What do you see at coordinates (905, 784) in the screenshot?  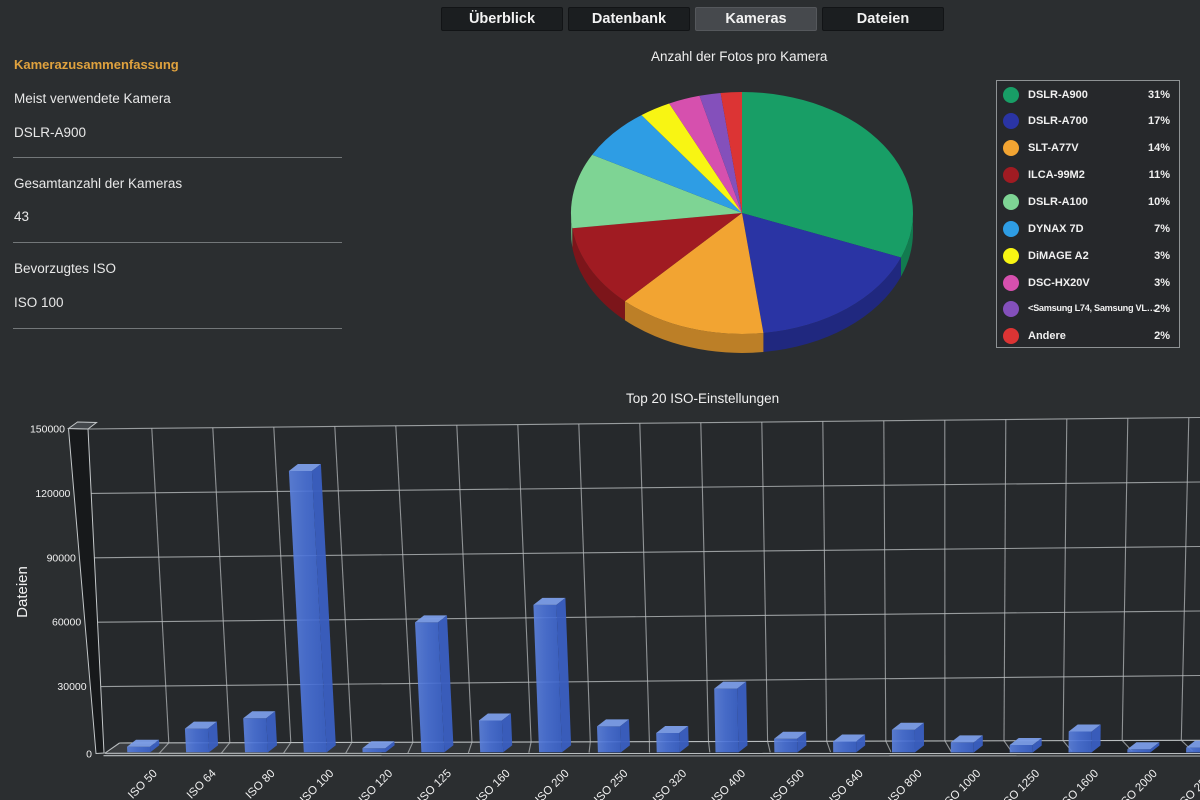 I see `svg-text: ISO 800` at bounding box center [905, 784].